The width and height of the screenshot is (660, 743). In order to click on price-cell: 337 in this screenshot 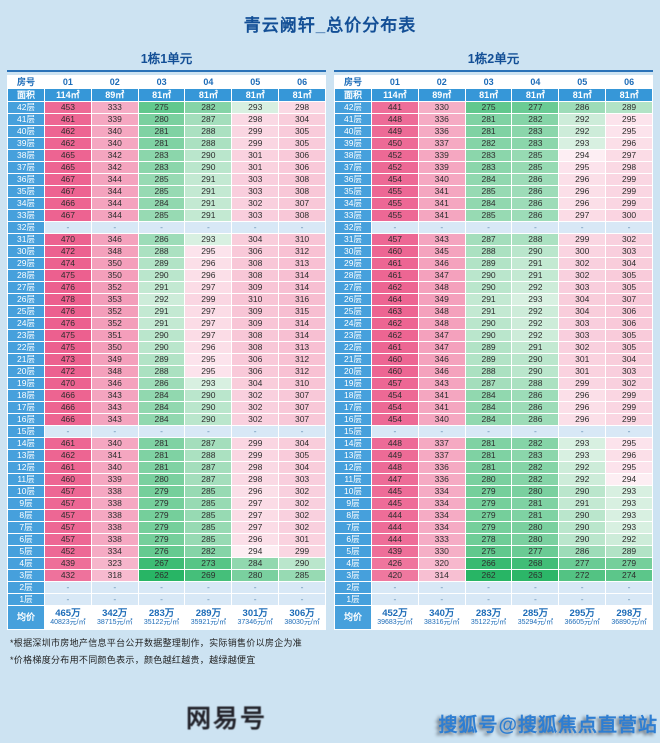, I will do `click(441, 443)`.